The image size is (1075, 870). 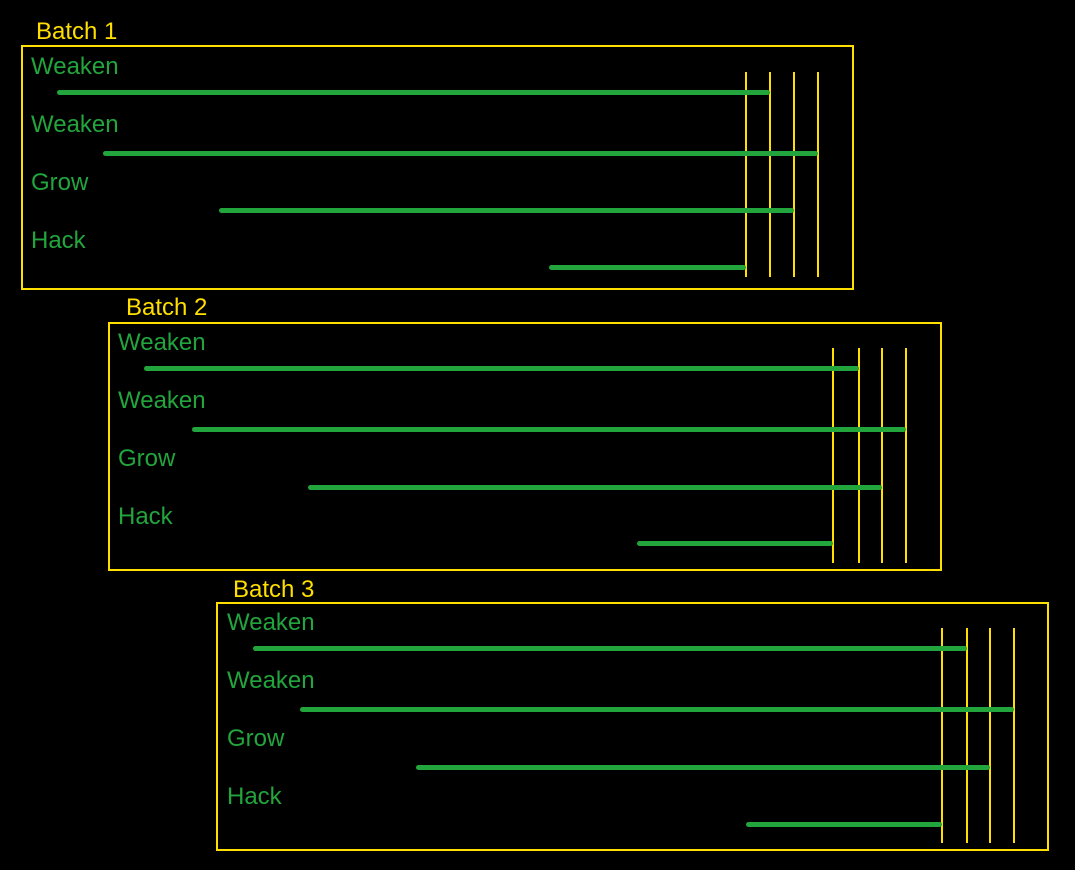 What do you see at coordinates (60, 182) in the screenshot?
I see `batch-1-grow-label: Grow` at bounding box center [60, 182].